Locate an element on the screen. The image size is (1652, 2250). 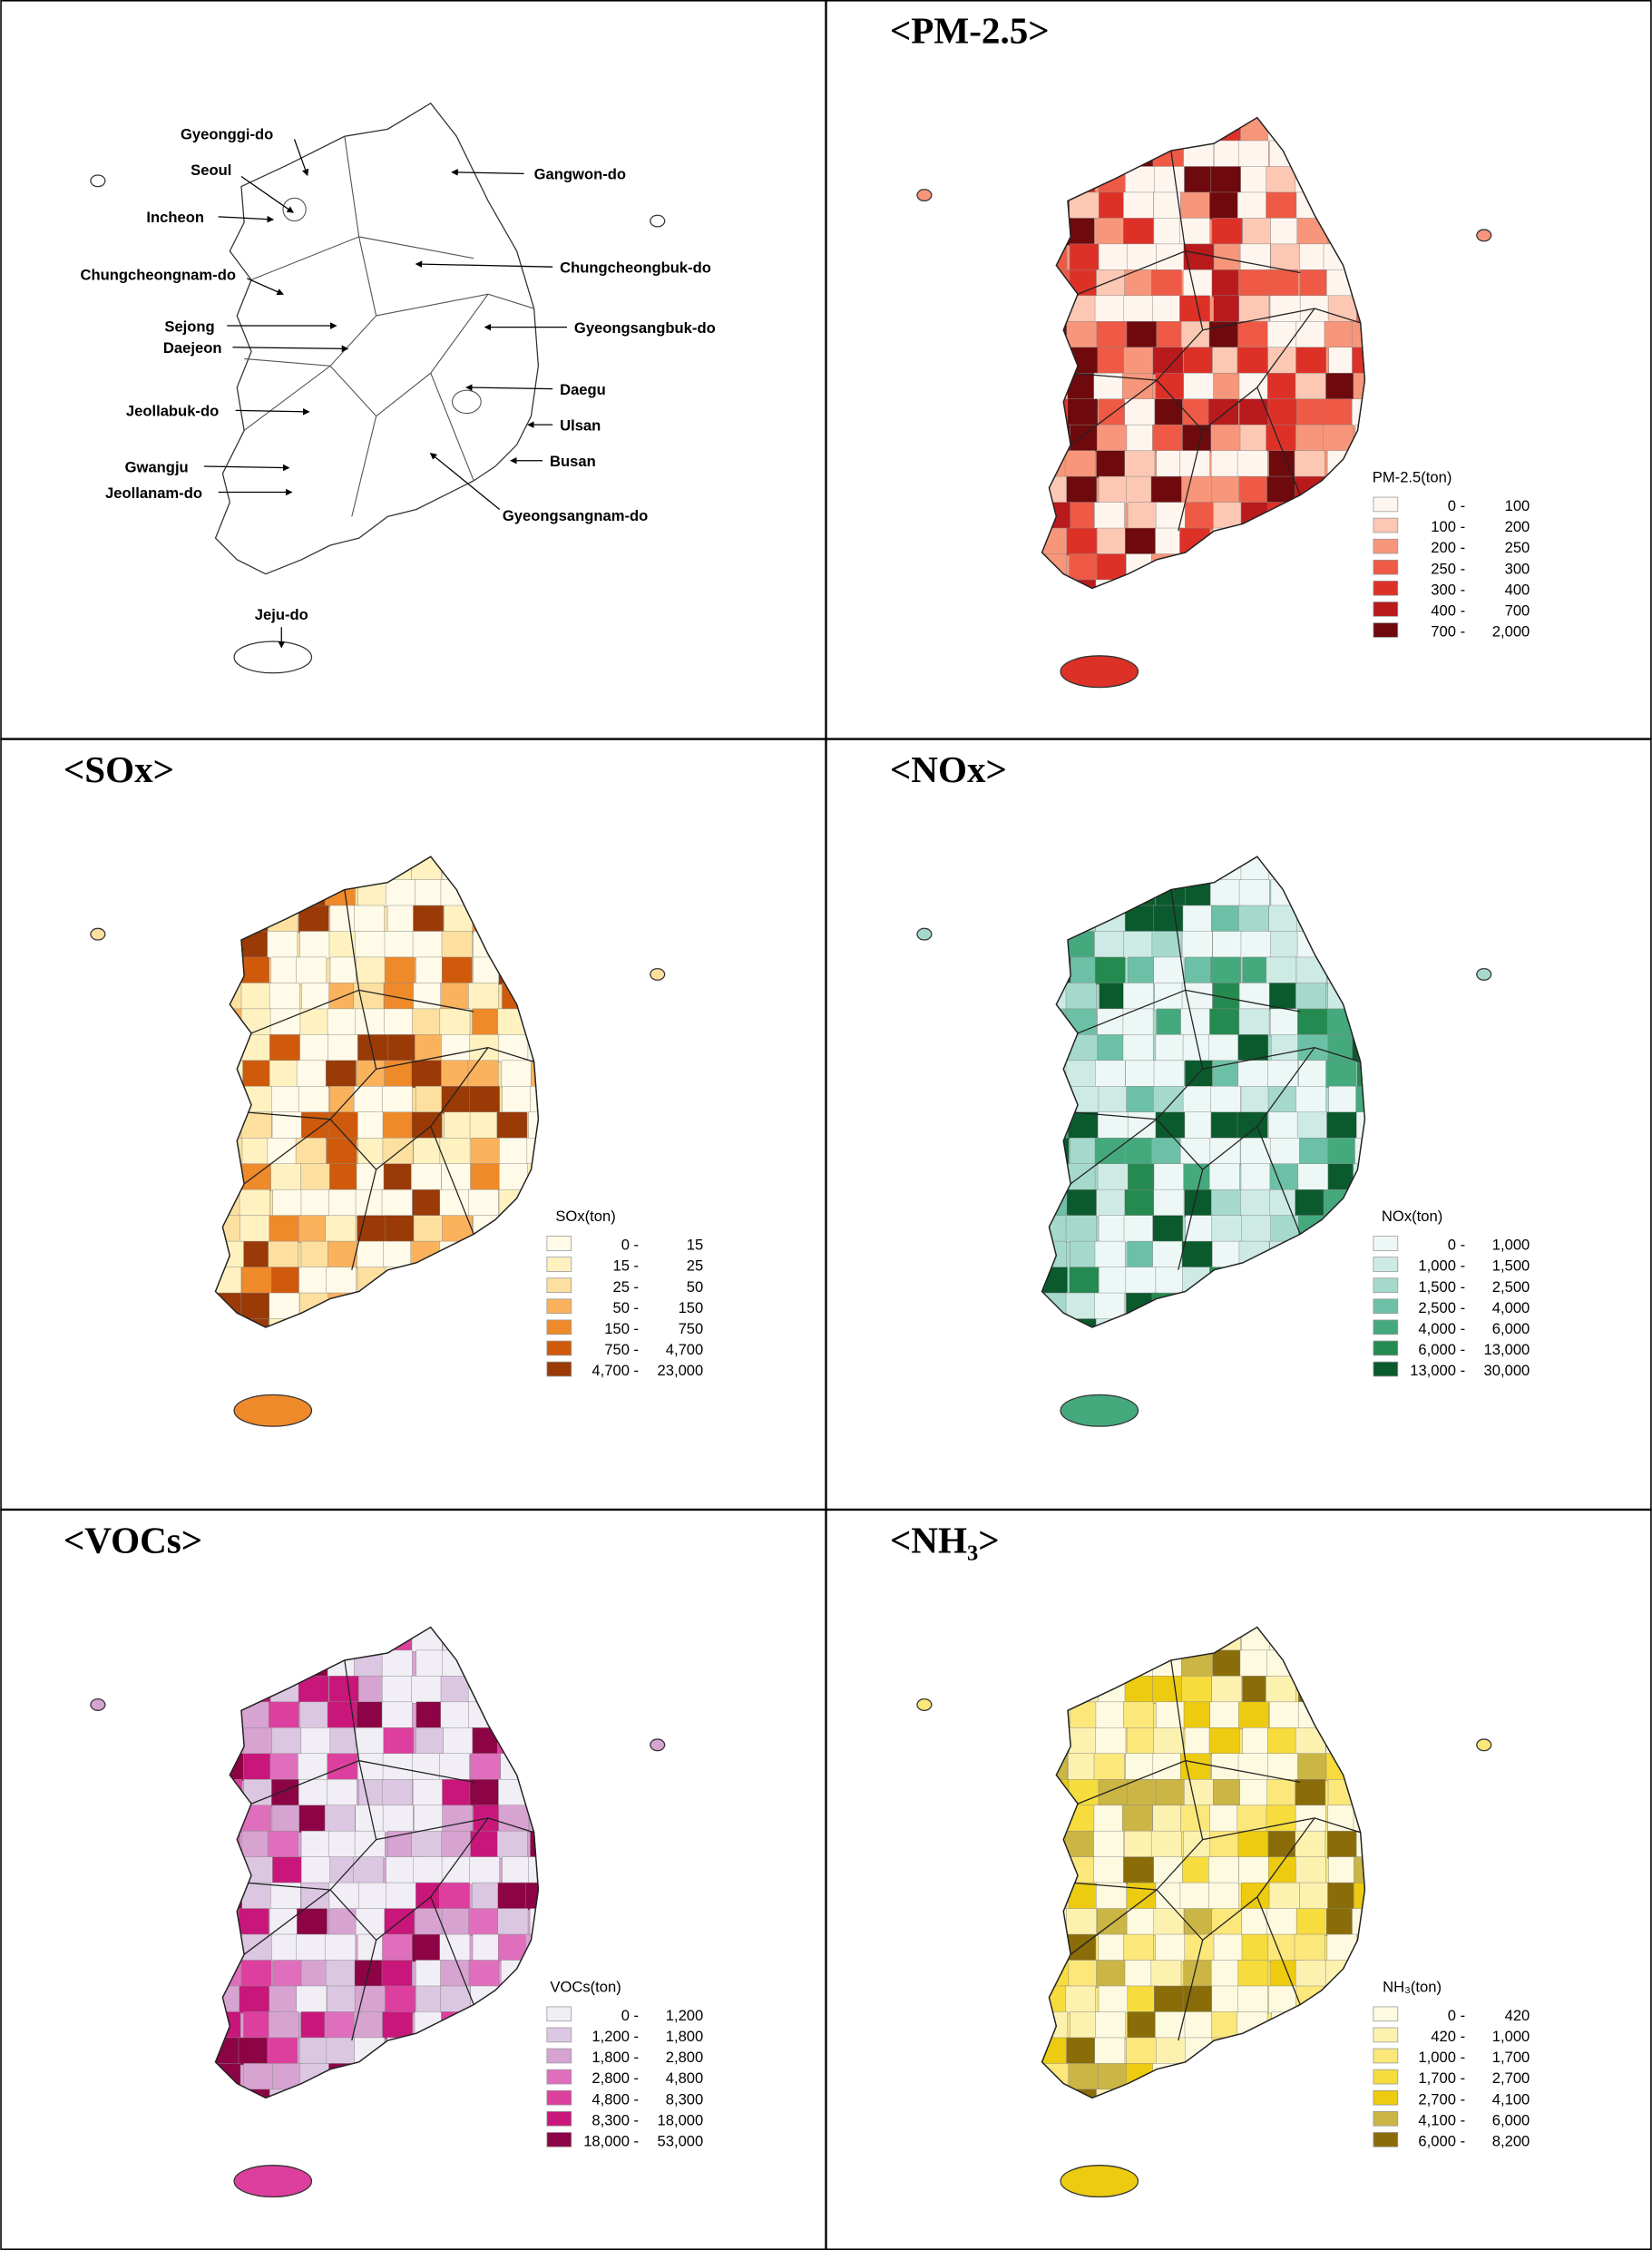
legend-from: 1,500 - is located at coordinates (1441, 1287).